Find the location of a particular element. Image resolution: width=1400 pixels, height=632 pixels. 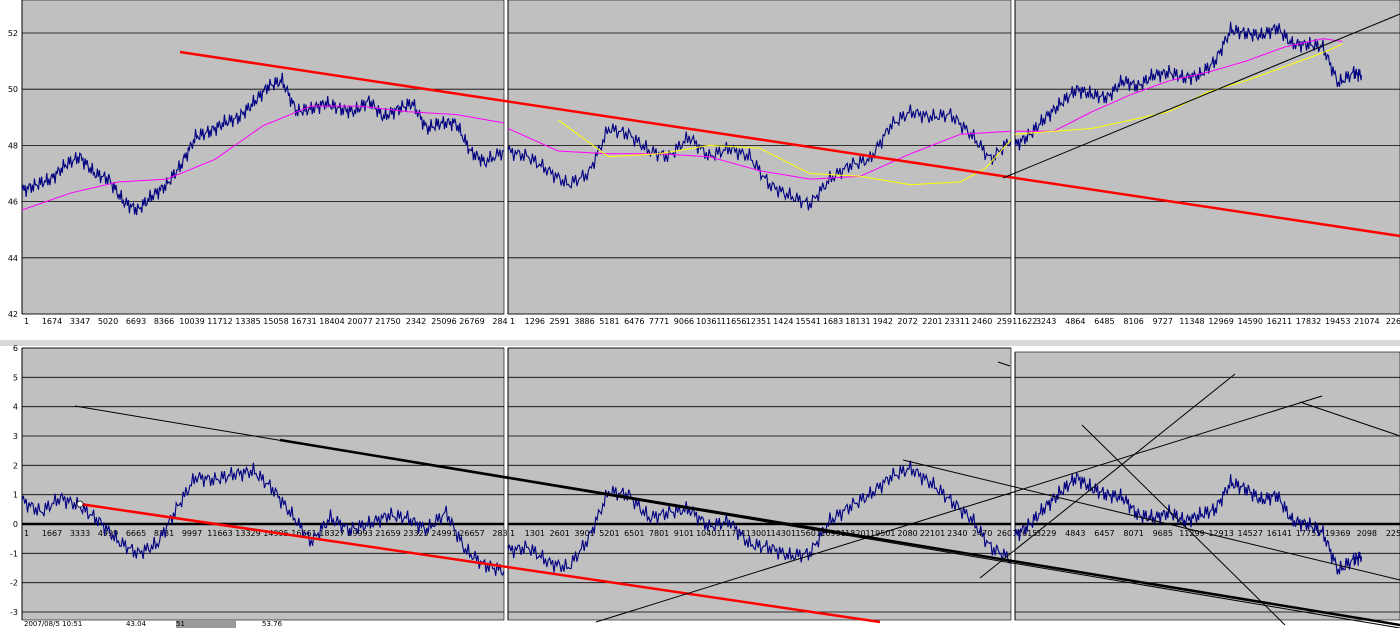

x-tick-label: 16731 is located at coordinates (303, 321).